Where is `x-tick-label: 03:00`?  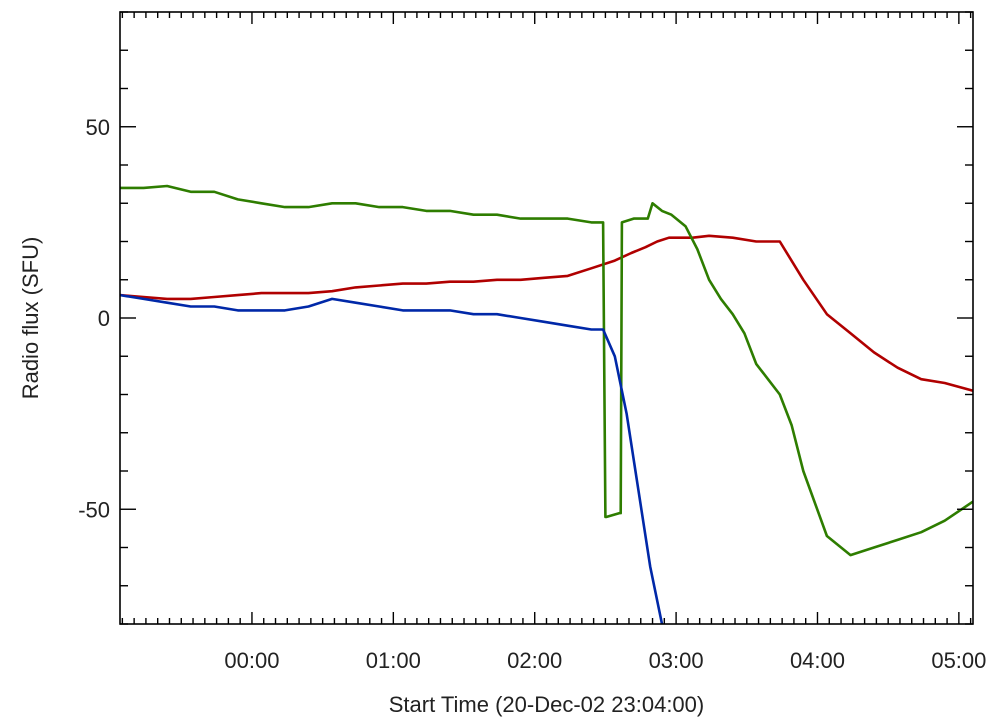
x-tick-label: 03:00 is located at coordinates (676, 660).